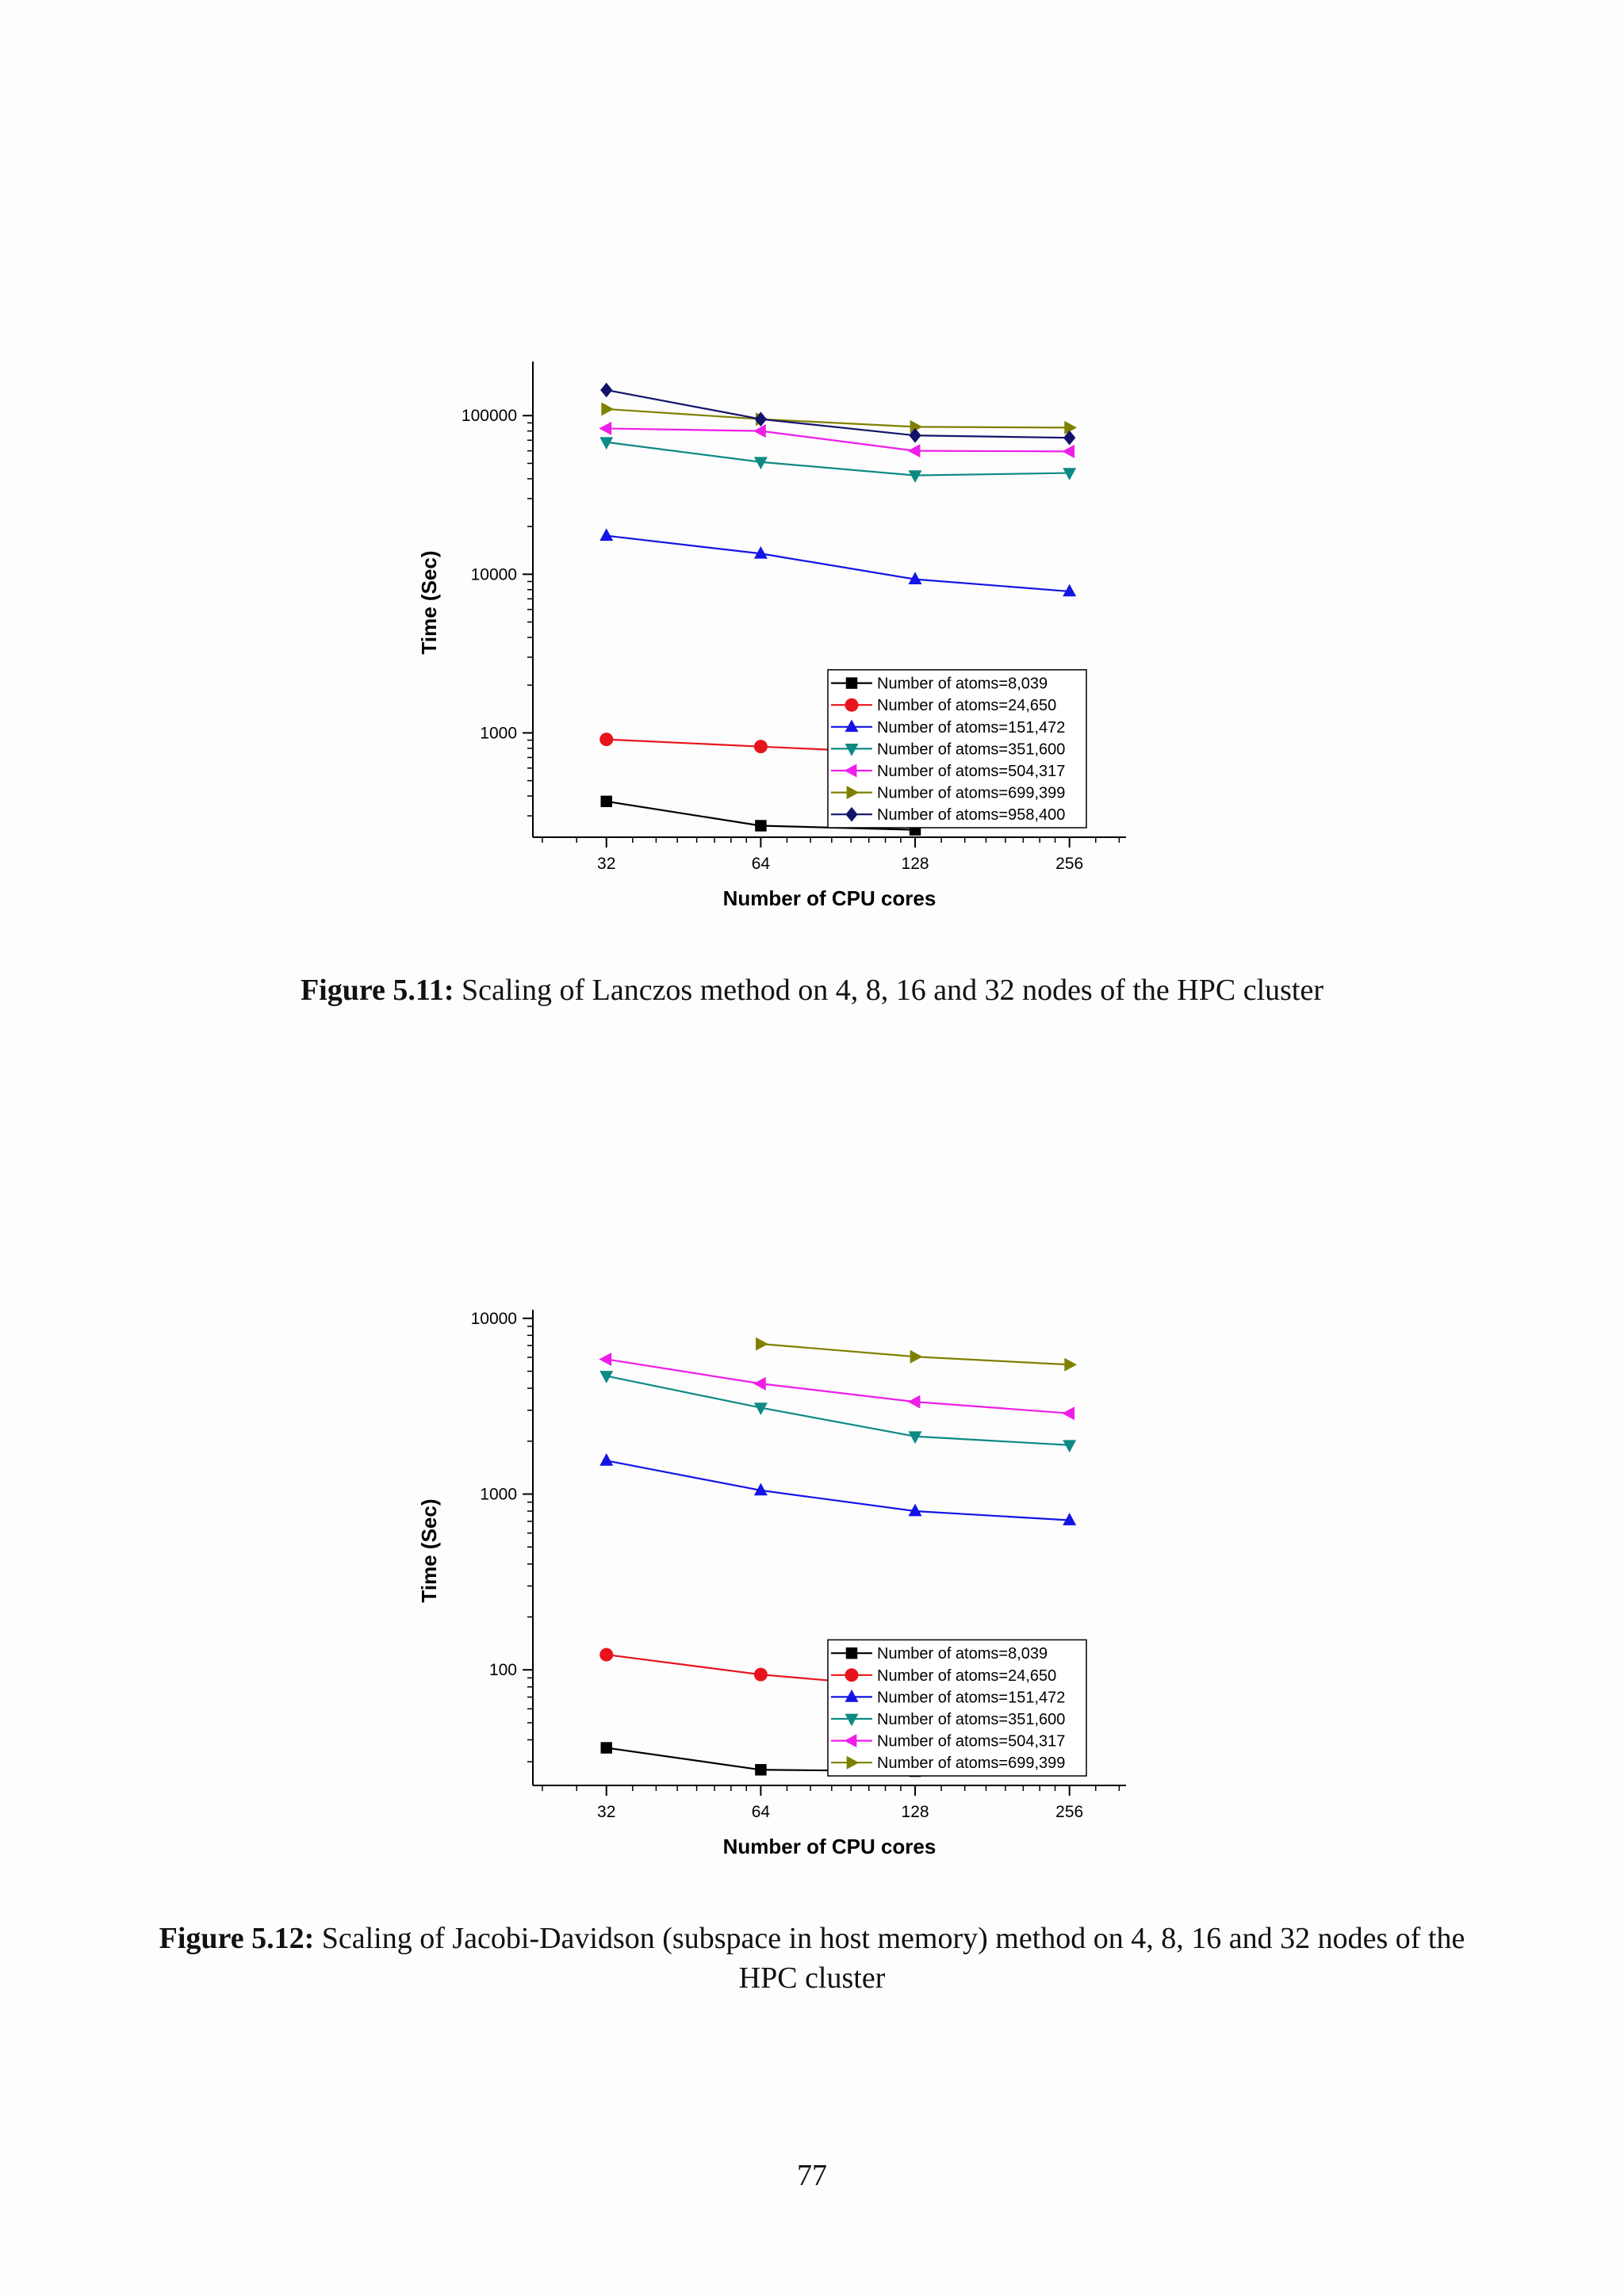 The height and width of the screenshot is (2296, 1624). I want to click on y-ticks: 1000 10000 100000, so click(497, 612).